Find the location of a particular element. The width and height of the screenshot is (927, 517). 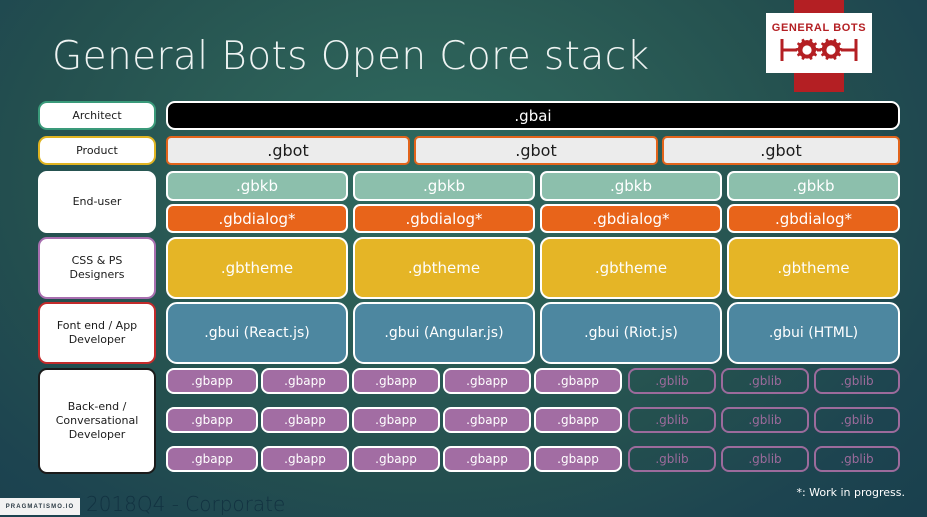

general-bots-logo: GENERAL BOTS is located at coordinates (819, 46).